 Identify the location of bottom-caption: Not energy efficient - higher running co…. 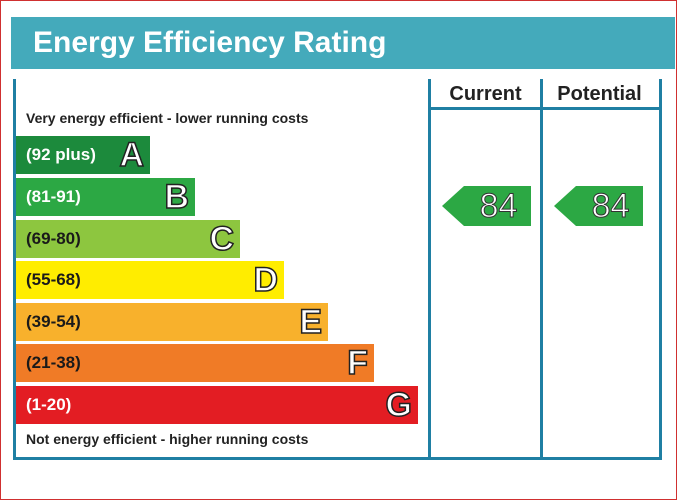
(167, 439).